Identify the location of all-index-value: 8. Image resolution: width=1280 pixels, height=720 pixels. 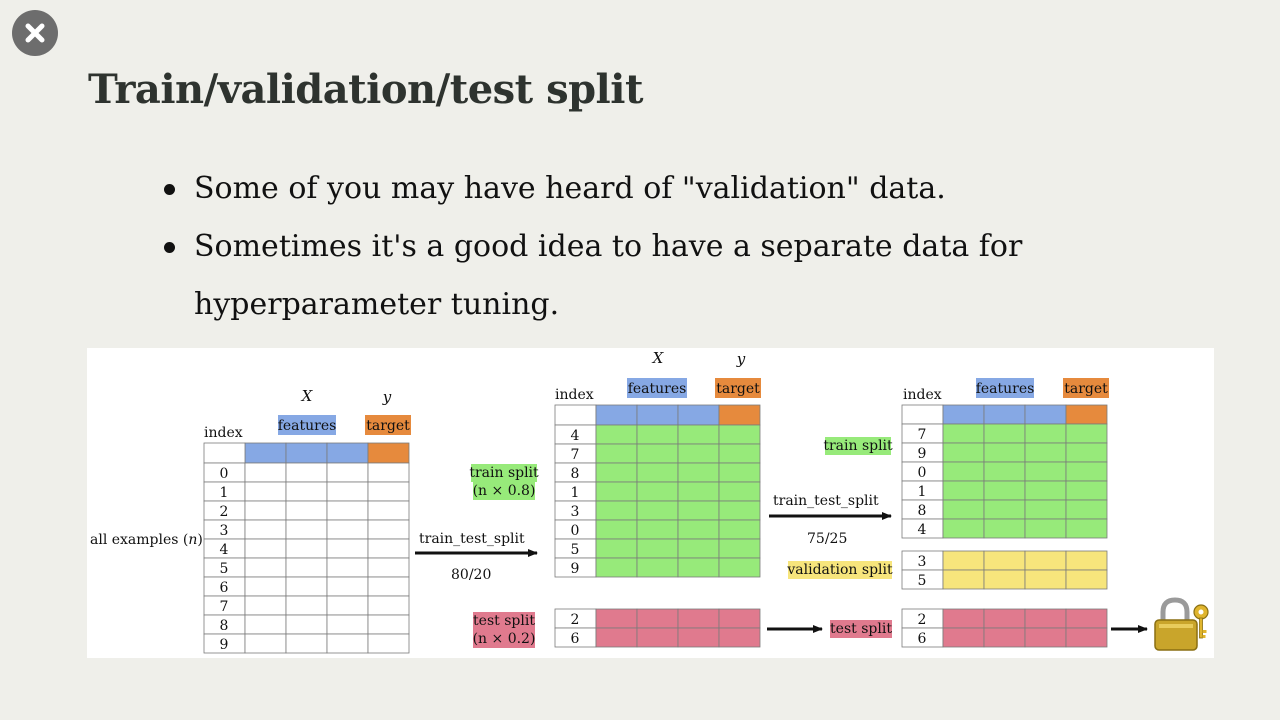
(224, 626).